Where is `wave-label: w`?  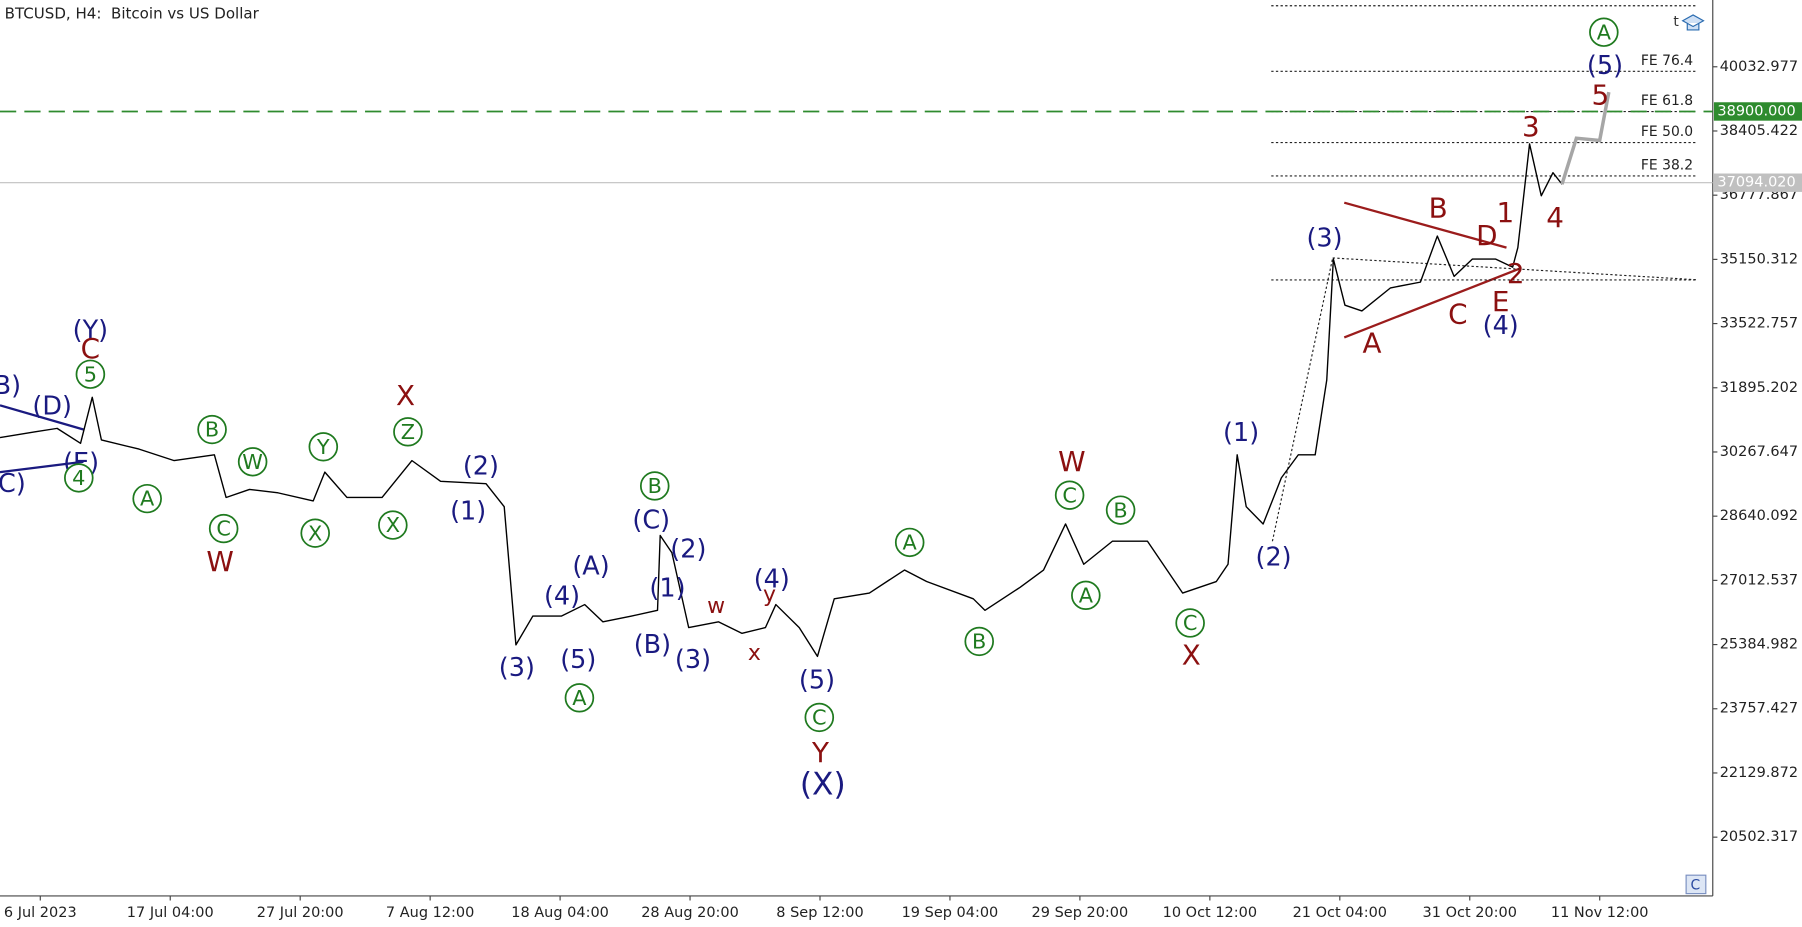
wave-label: w is located at coordinates (716, 606).